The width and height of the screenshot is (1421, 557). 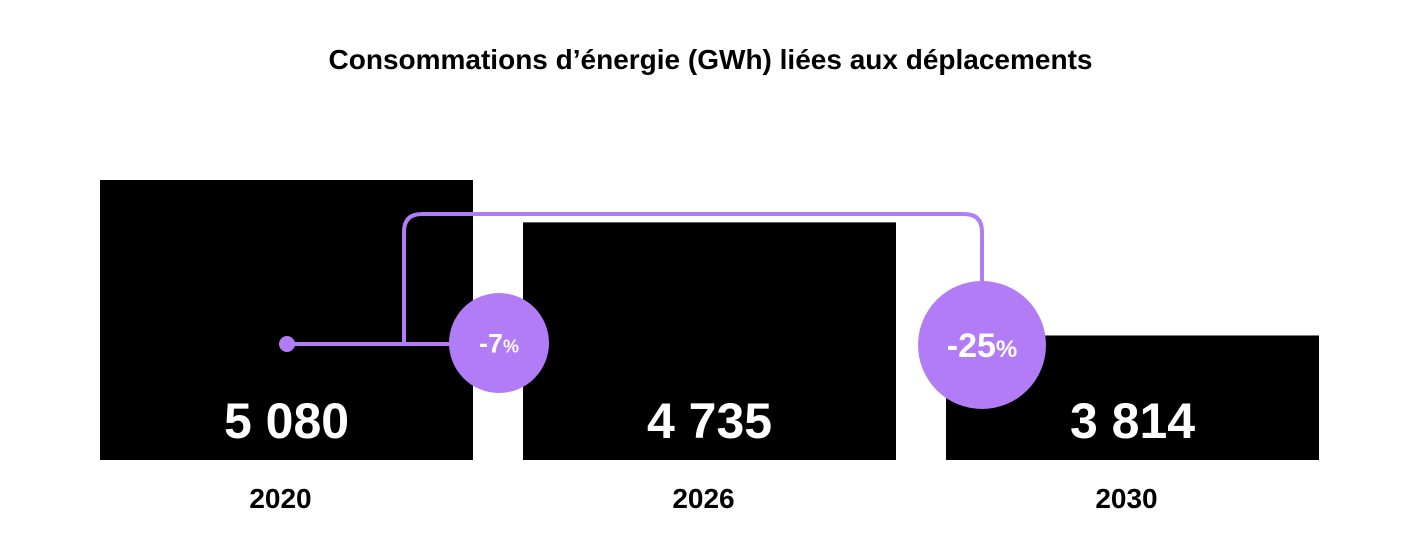 I want to click on value-label-2026: 4 735, so click(x=709, y=421).